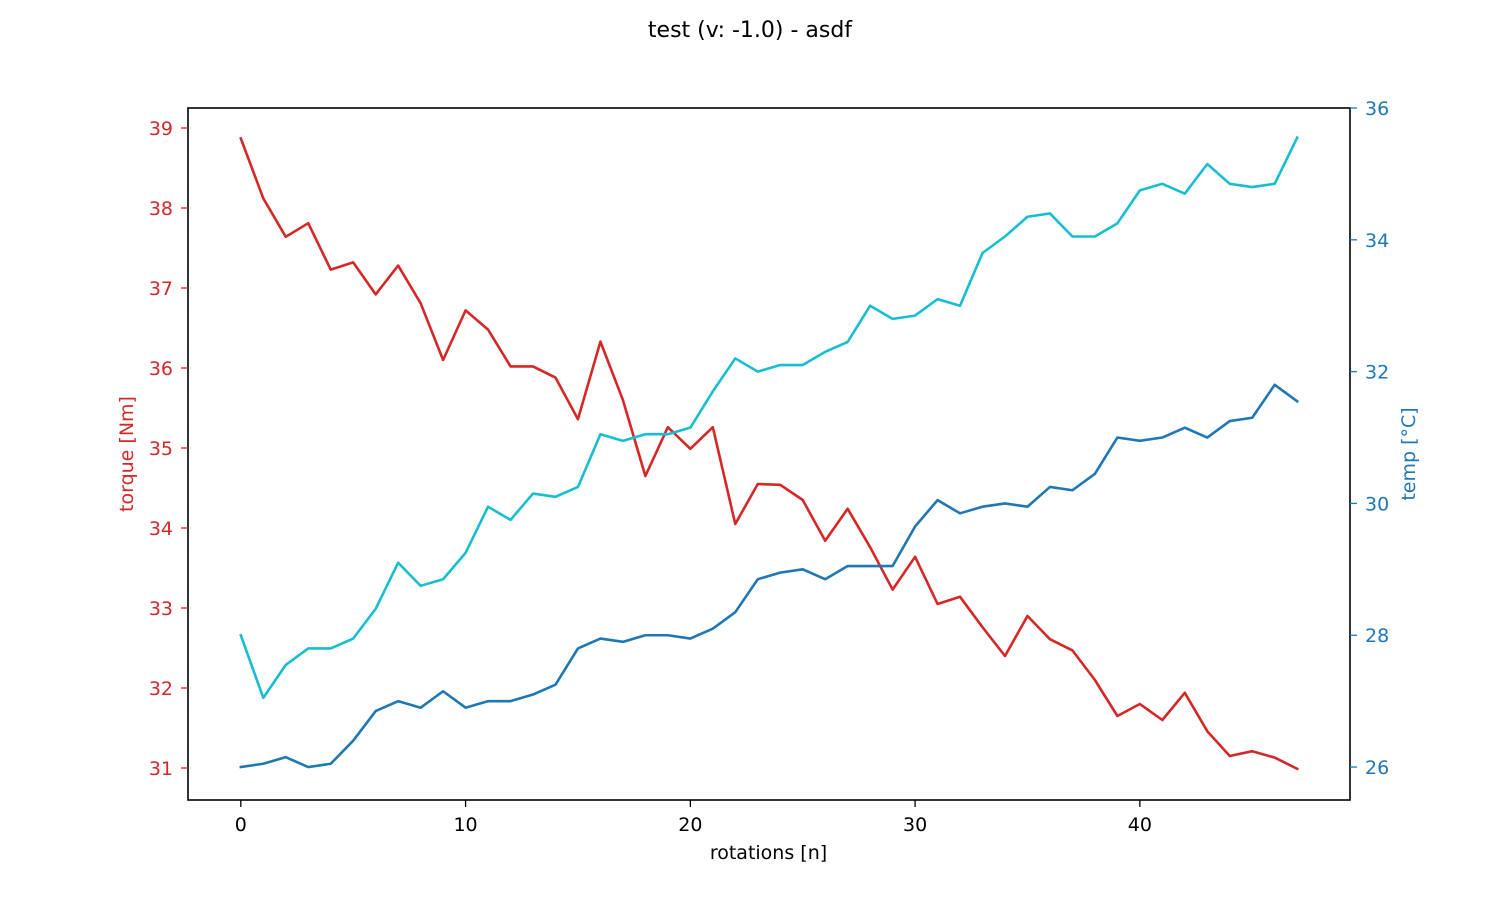 The height and width of the screenshot is (904, 1500). I want to click on y-left-tick-label: 36, so click(161, 369).